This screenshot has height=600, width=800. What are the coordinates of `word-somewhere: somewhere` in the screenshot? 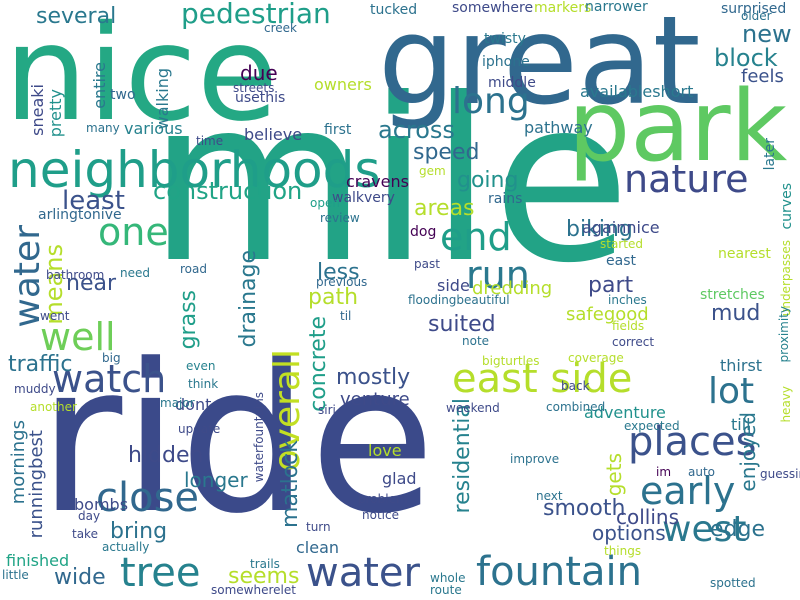 It's located at (493, 8).